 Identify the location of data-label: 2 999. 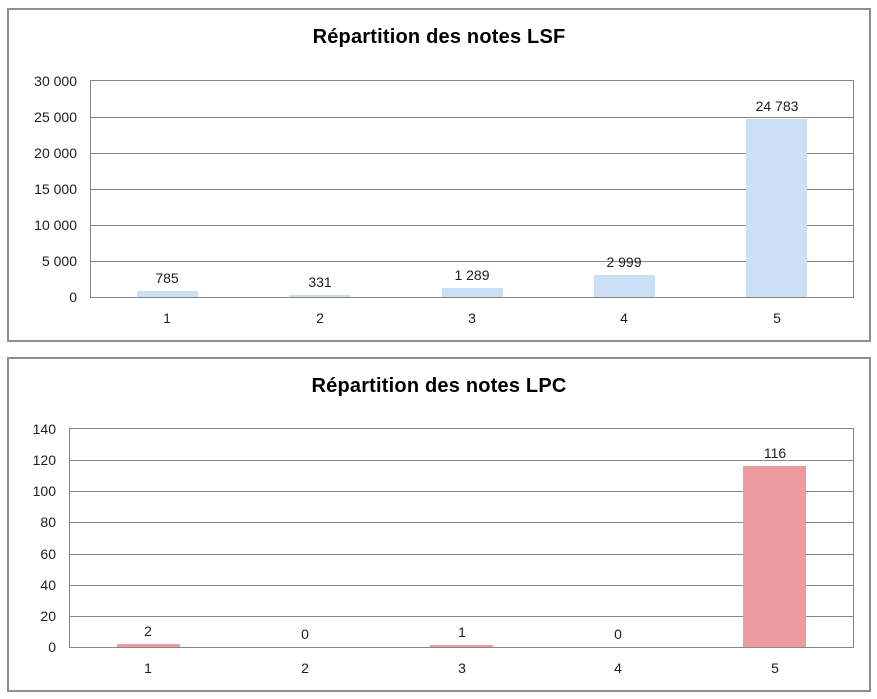
(624, 262).